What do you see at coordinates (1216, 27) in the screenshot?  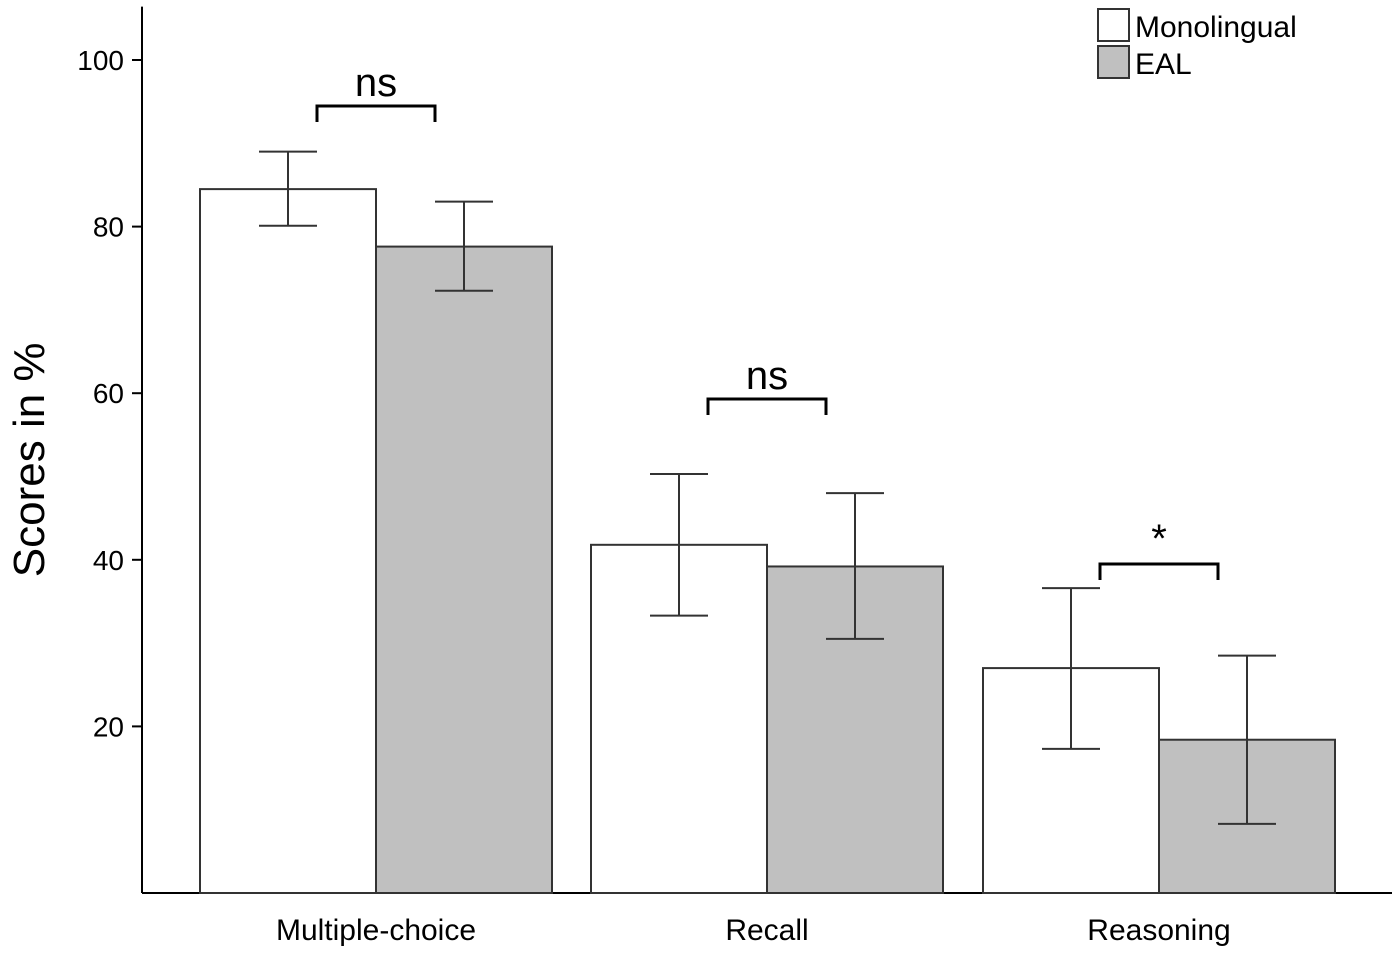 I see `legend-label: Monolingual` at bounding box center [1216, 27].